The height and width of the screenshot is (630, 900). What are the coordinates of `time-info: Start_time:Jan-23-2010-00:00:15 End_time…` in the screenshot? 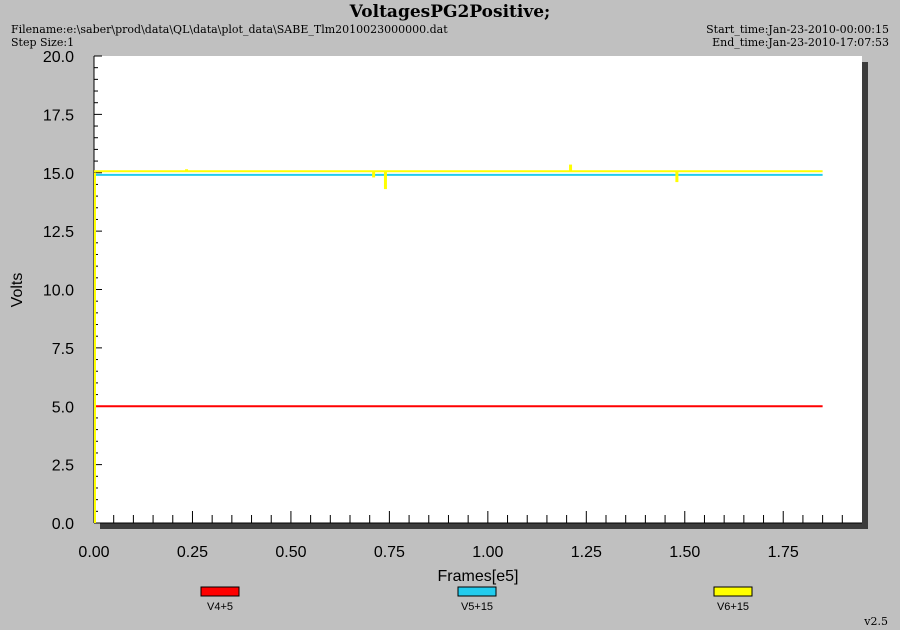 It's located at (797, 36).